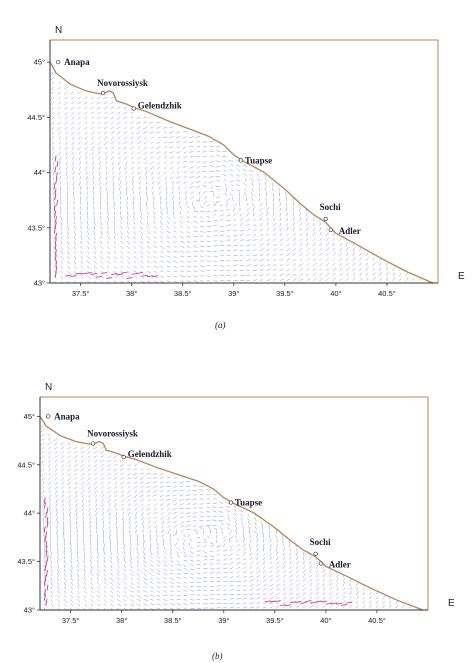 Image resolution: width=474 pixels, height=663 pixels. What do you see at coordinates (220, 325) in the screenshot?
I see `caption-a: (a)` at bounding box center [220, 325].